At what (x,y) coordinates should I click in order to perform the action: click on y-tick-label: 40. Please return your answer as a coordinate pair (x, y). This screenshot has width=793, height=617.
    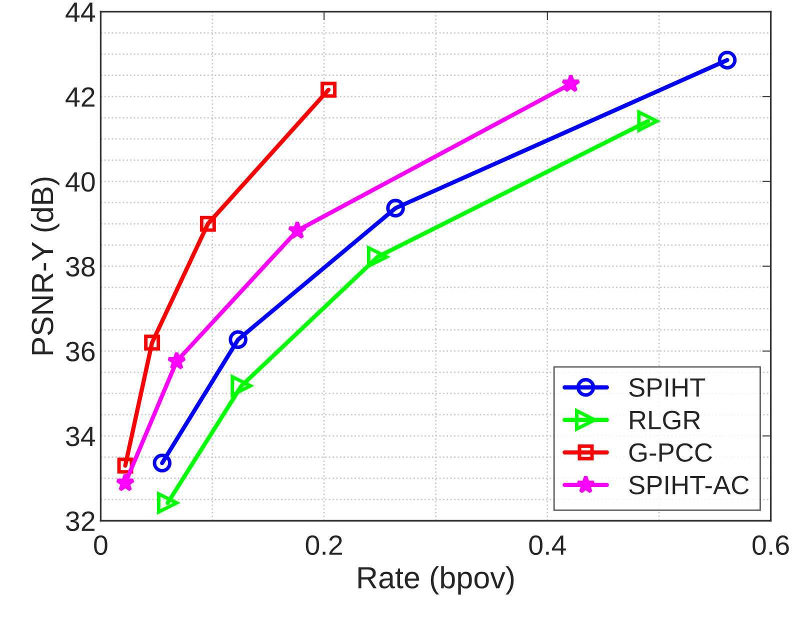
    Looking at the image, I should click on (80, 182).